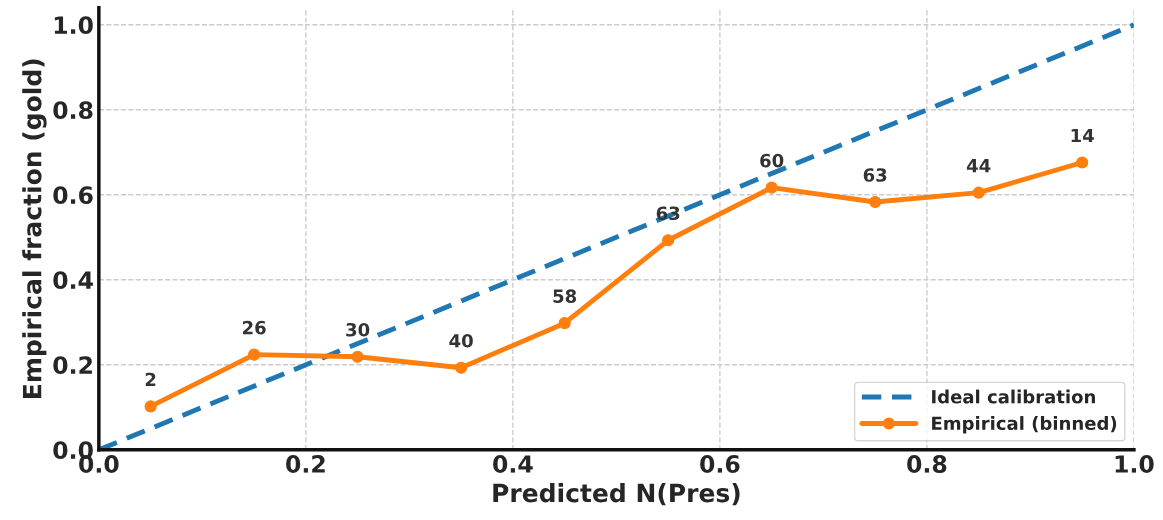  What do you see at coordinates (73, 280) in the screenshot?
I see `y-tick-label: 0.4` at bounding box center [73, 280].